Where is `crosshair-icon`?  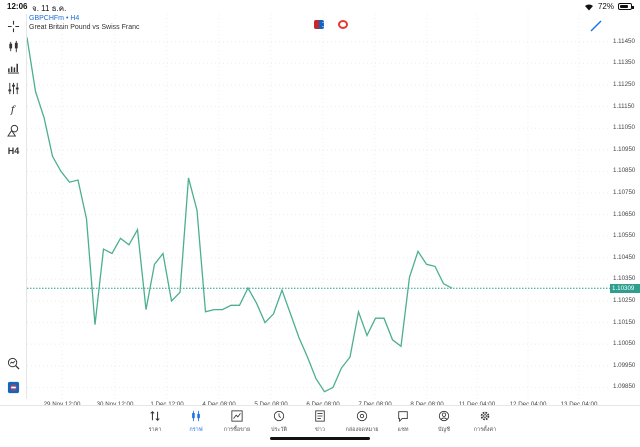
crosshair-icon is located at coordinates (13, 26).